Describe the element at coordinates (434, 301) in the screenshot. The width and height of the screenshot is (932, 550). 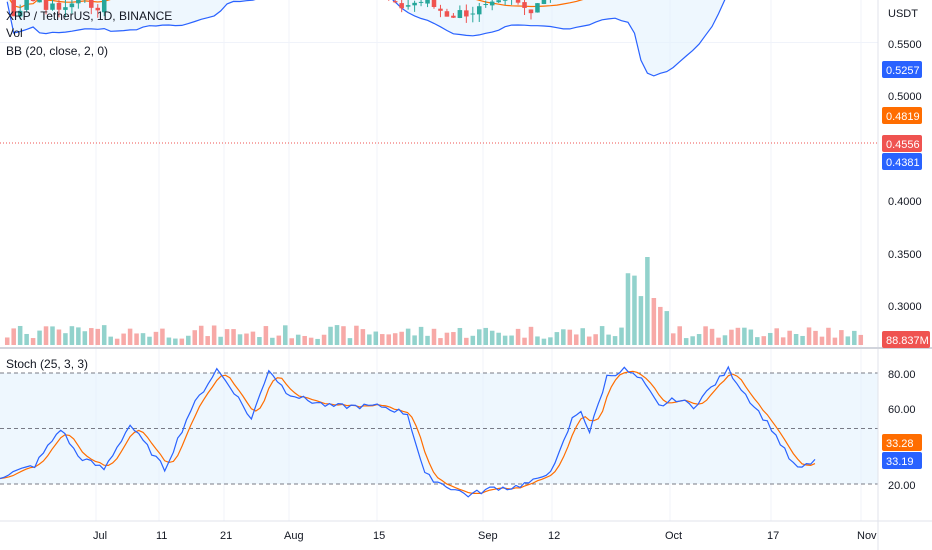
I see `volume-bars` at that location.